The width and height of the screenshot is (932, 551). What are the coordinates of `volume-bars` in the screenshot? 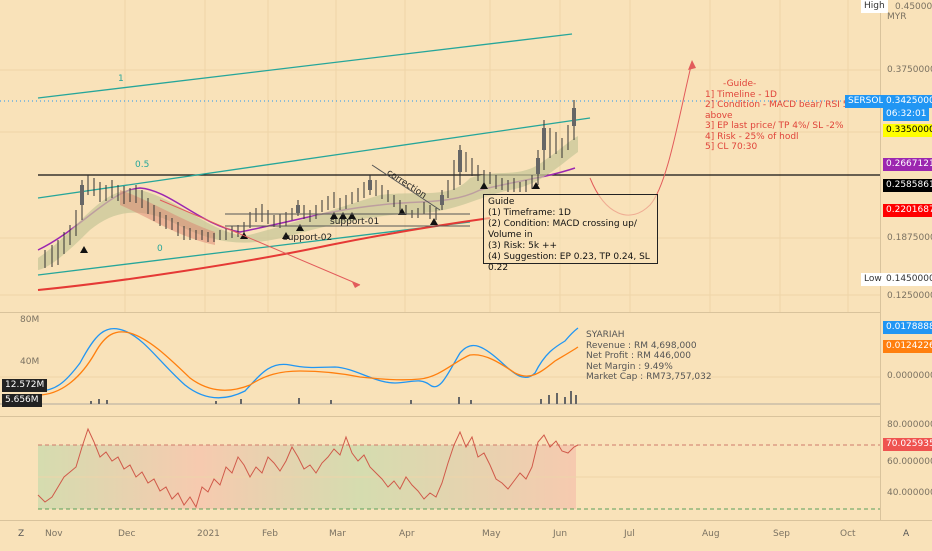 It's located at (333, 397).